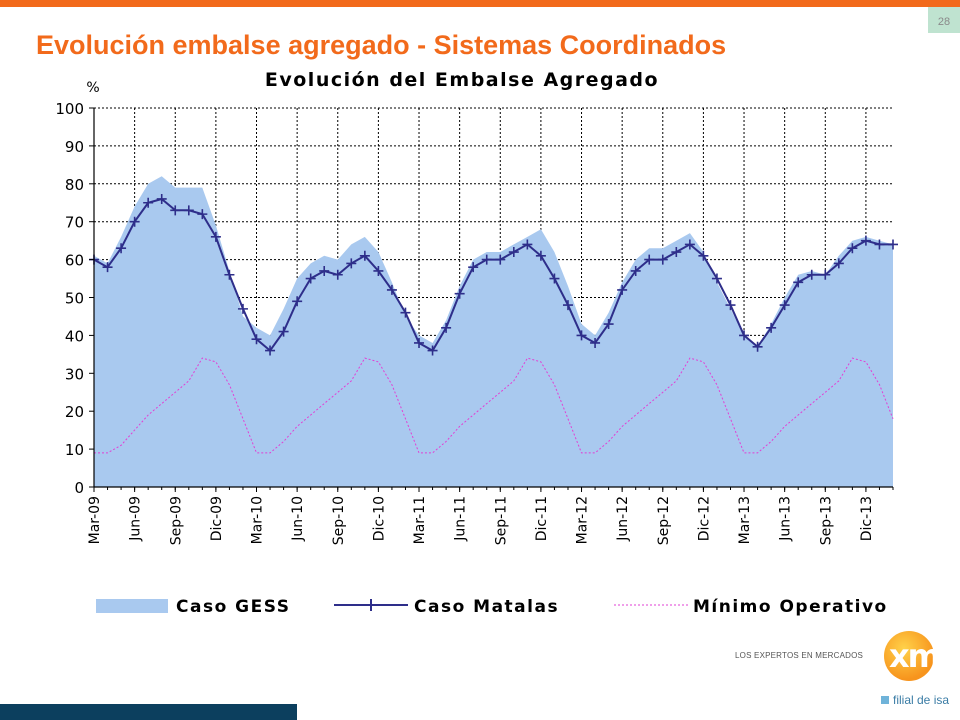 The image size is (960, 720). Describe the element at coordinates (379, 518) in the screenshot. I see `x-tick-label: Dic-10` at that location.